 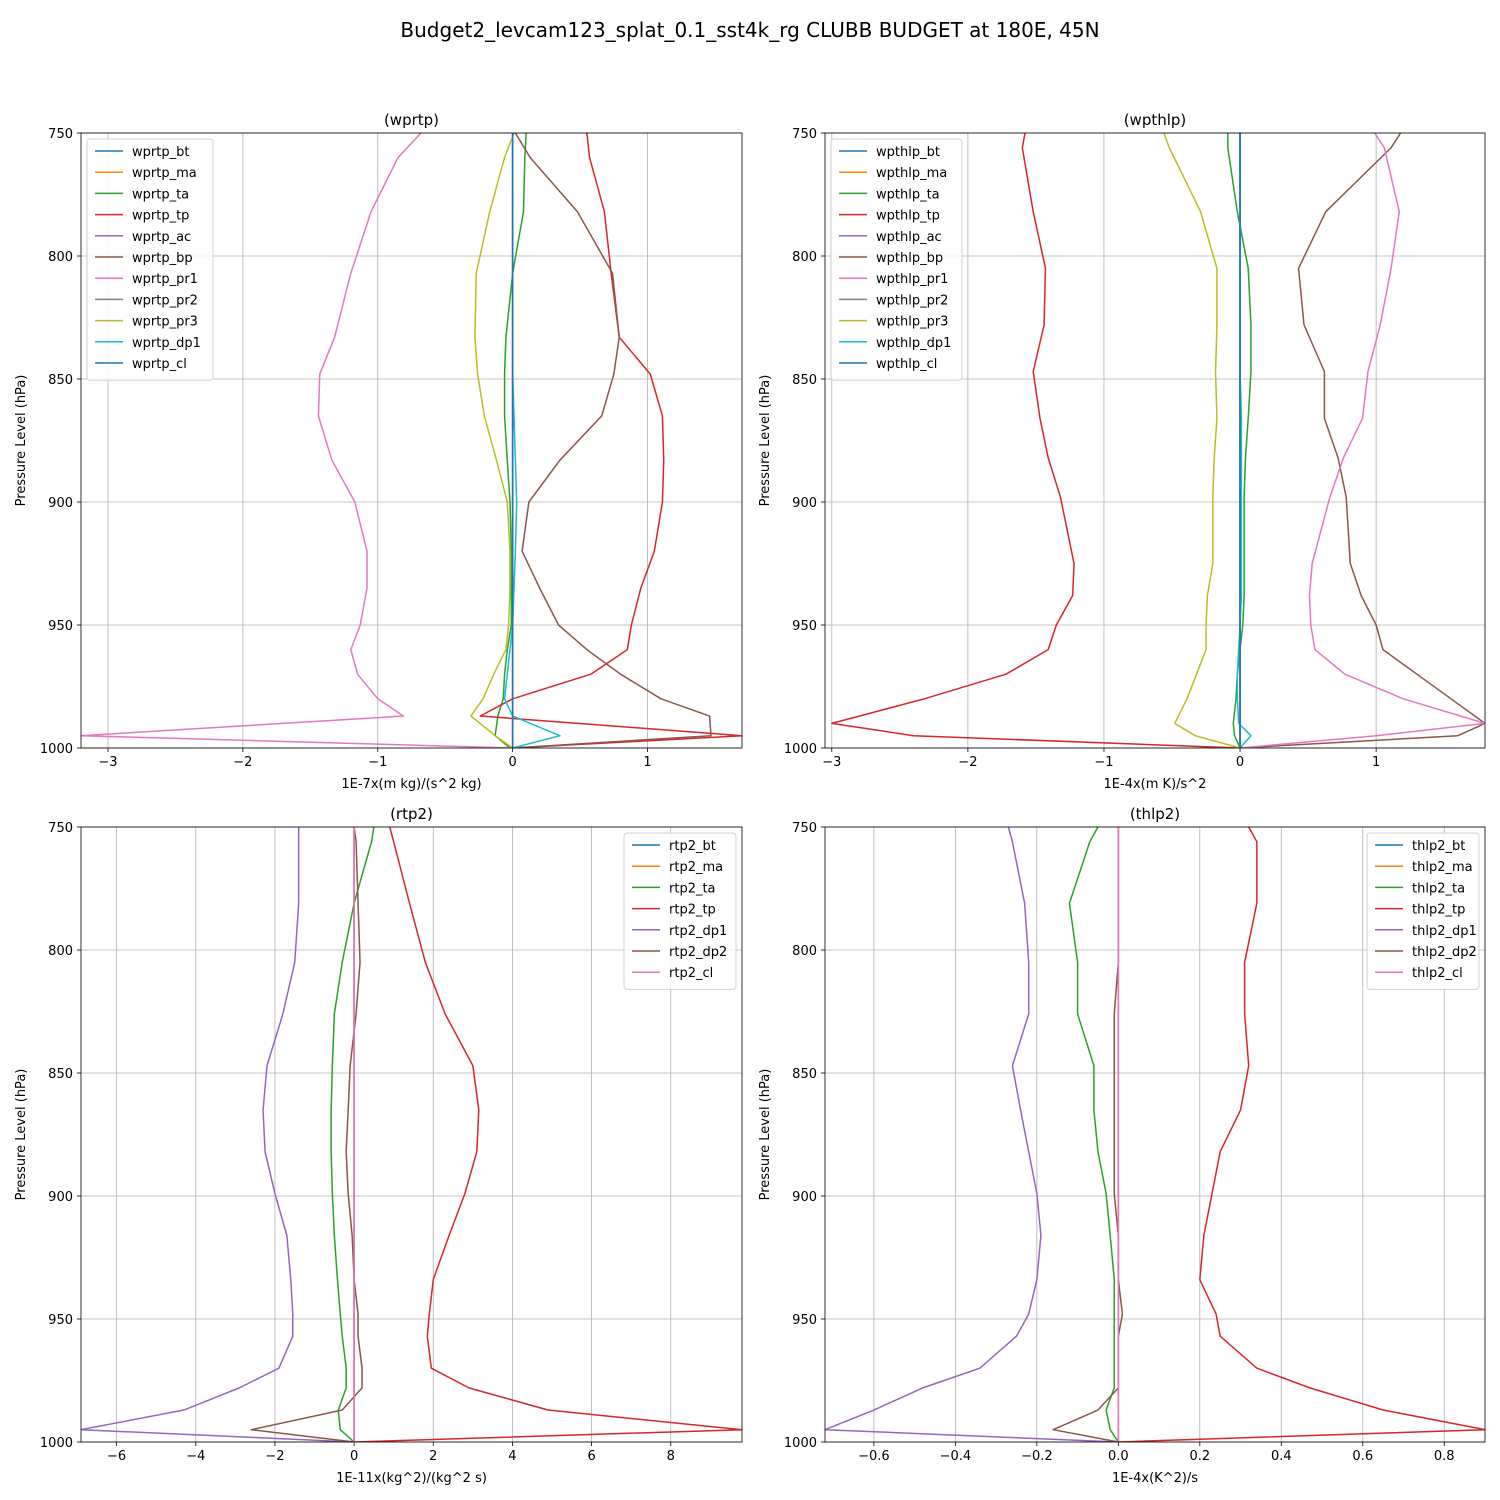 I want to click on legend-label: thlp2_ta, so click(x=1438, y=888).